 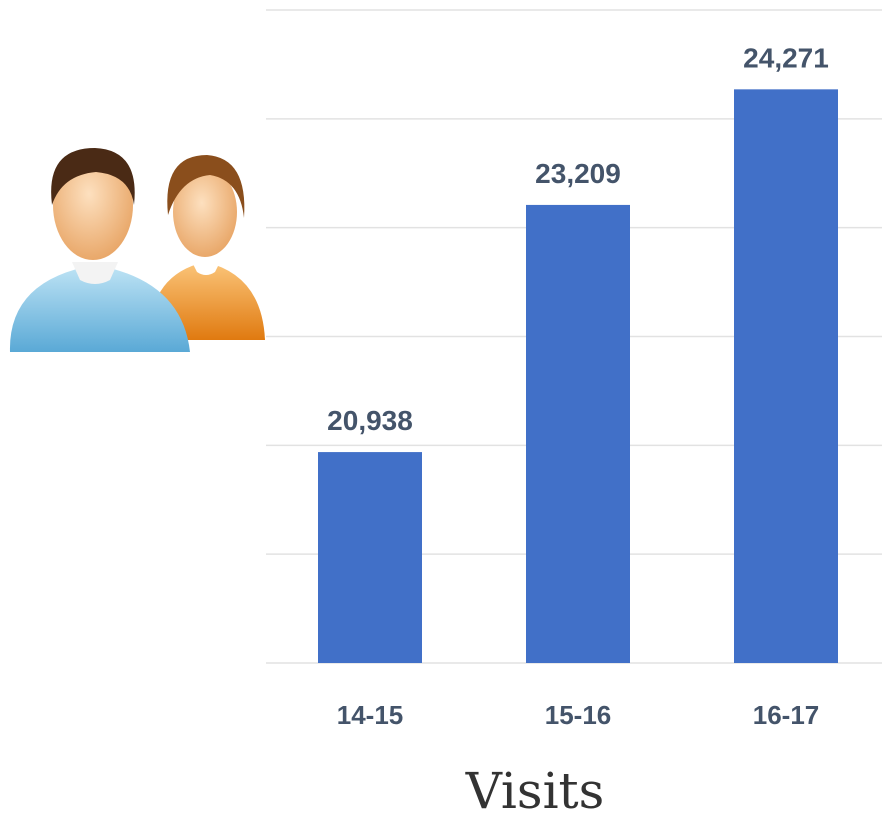 I want to click on data-label: 23,209, so click(x=578, y=173).